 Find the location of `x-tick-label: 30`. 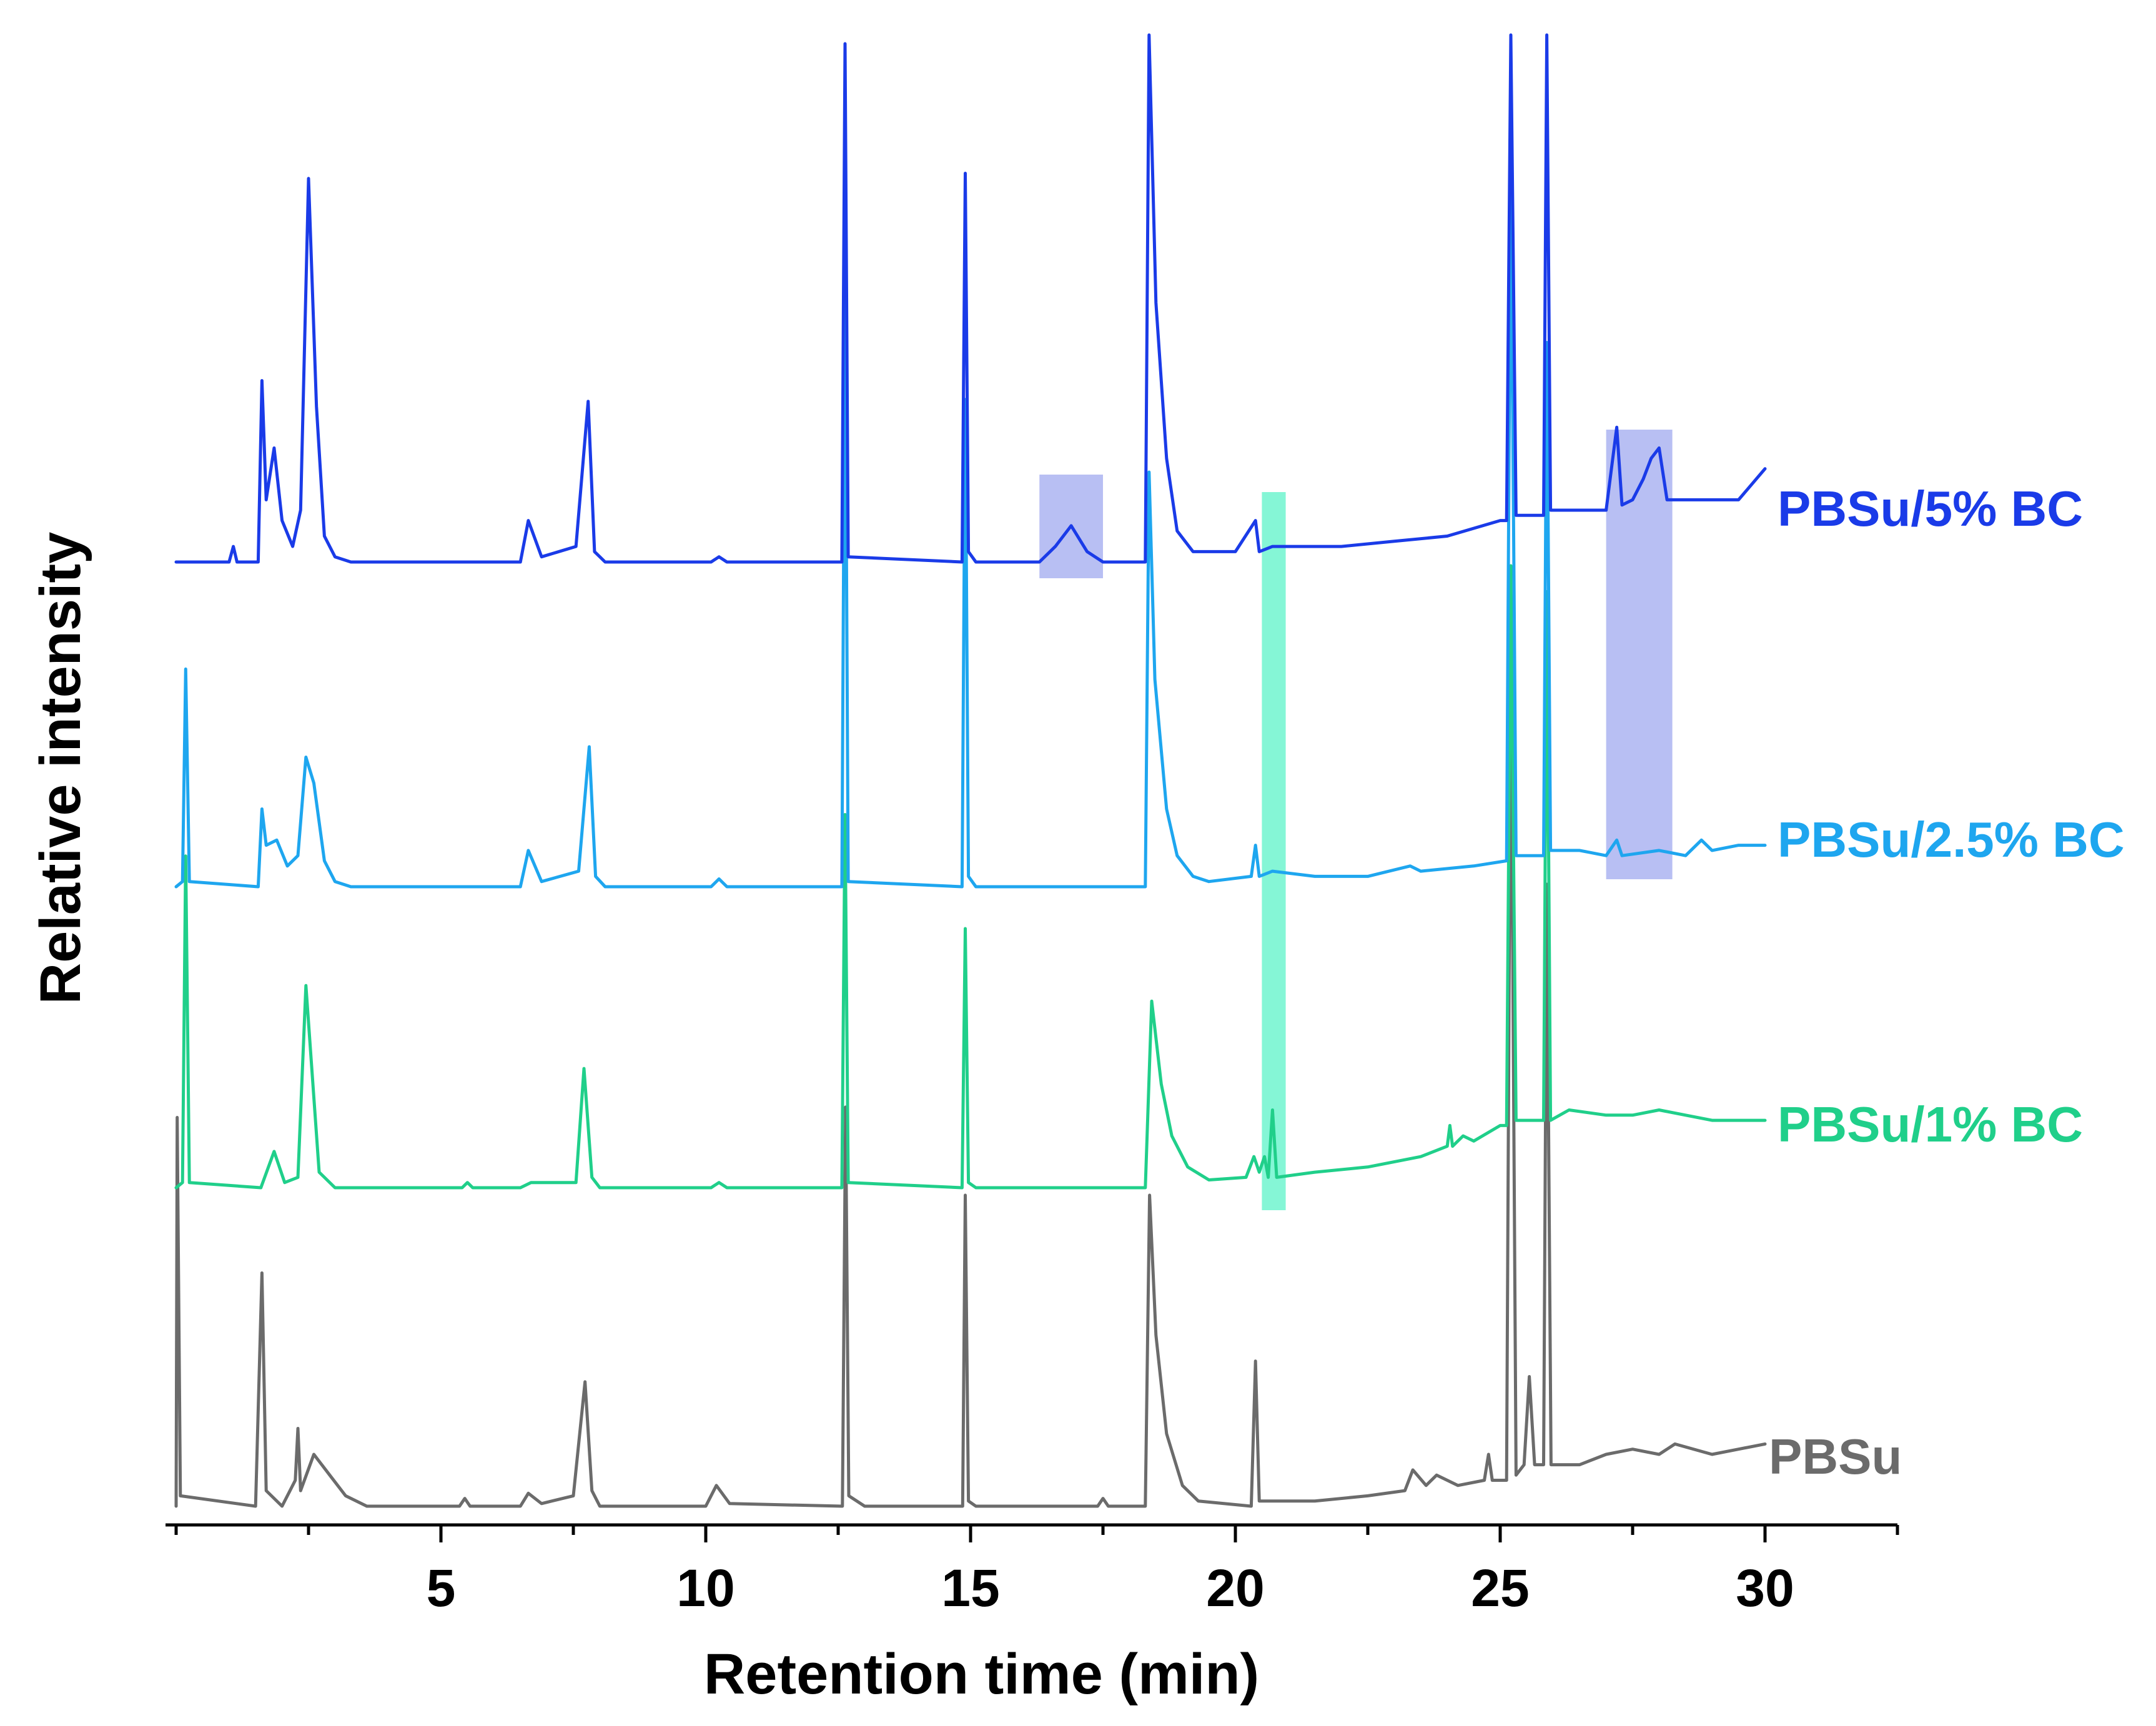

x-tick-label: 30 is located at coordinates (1765, 1588).